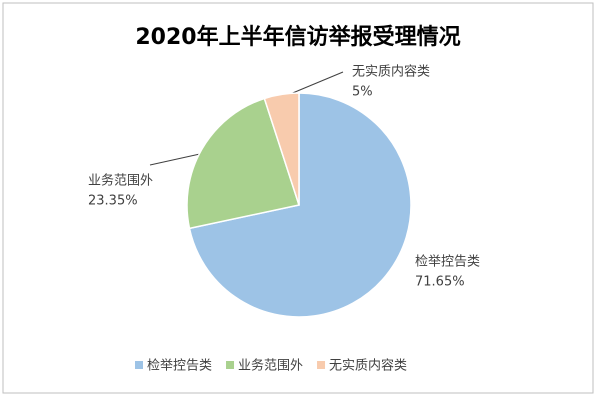 Image resolution: width=600 pixels, height=404 pixels. Describe the element at coordinates (440, 282) in the screenshot. I see `data-label-value: 71.65%` at that location.